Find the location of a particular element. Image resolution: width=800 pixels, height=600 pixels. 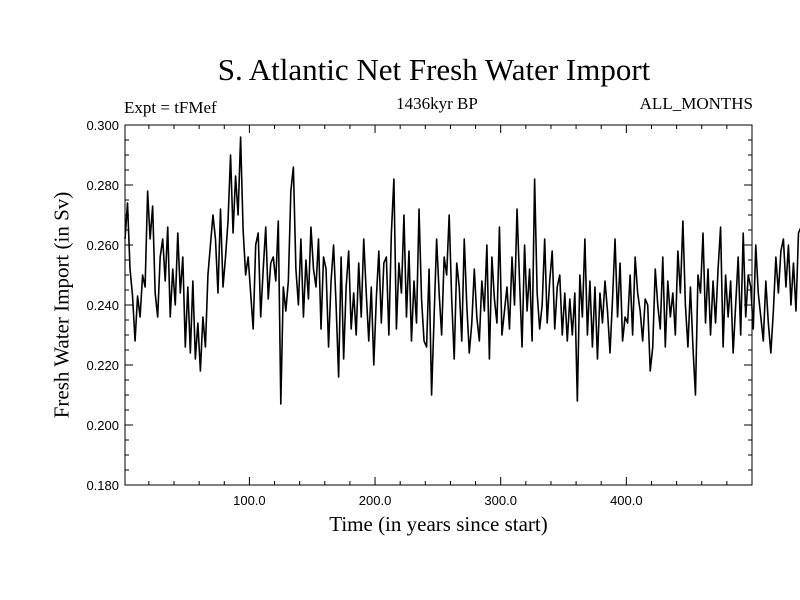

experiment-label: Expt = tFMef is located at coordinates (170, 107).